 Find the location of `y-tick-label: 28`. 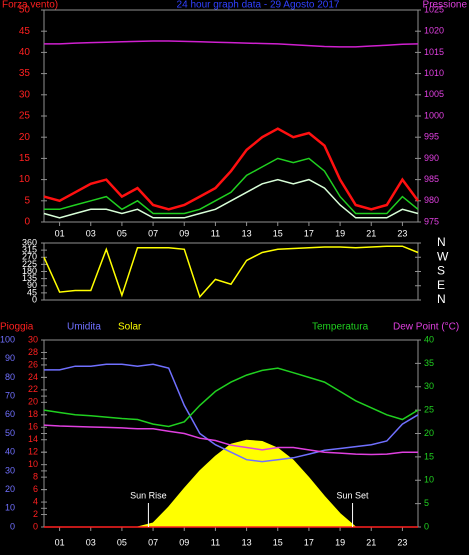

y-tick-label: 28 is located at coordinates (33, 352).